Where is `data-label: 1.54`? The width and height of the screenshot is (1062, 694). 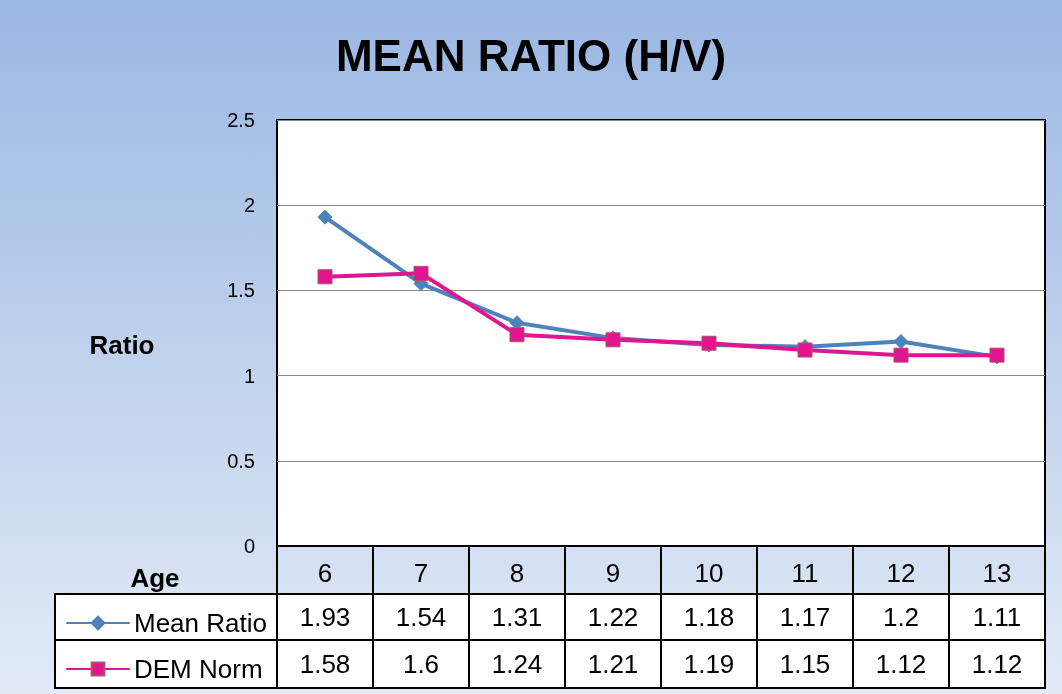
data-label: 1.54 is located at coordinates (421, 617).